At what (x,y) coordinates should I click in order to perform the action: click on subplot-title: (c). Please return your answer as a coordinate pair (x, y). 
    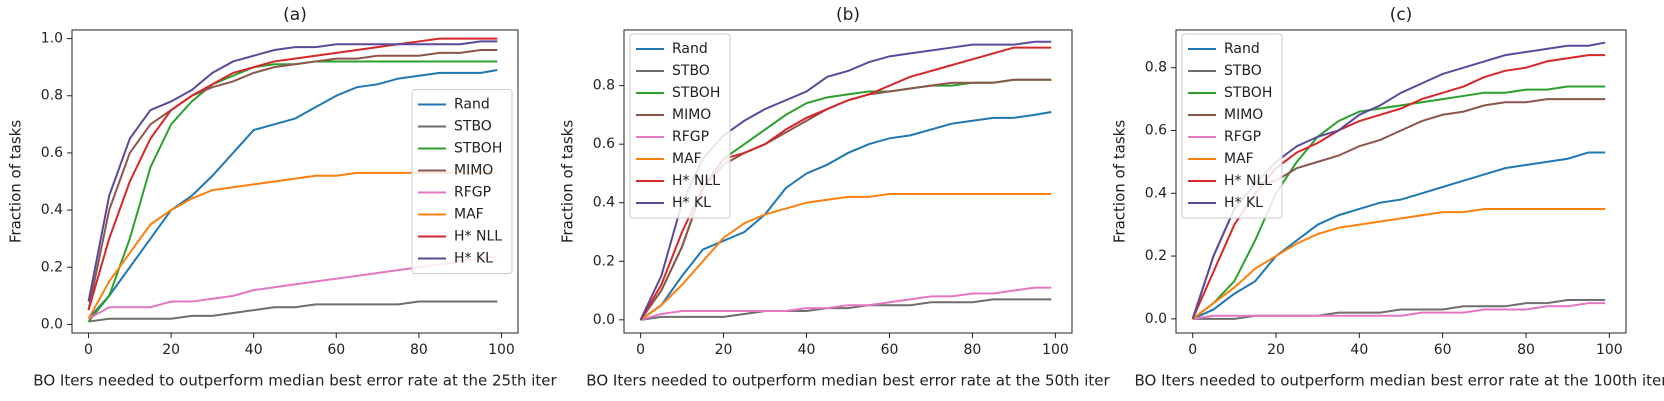
    Looking at the image, I should click on (1401, 15).